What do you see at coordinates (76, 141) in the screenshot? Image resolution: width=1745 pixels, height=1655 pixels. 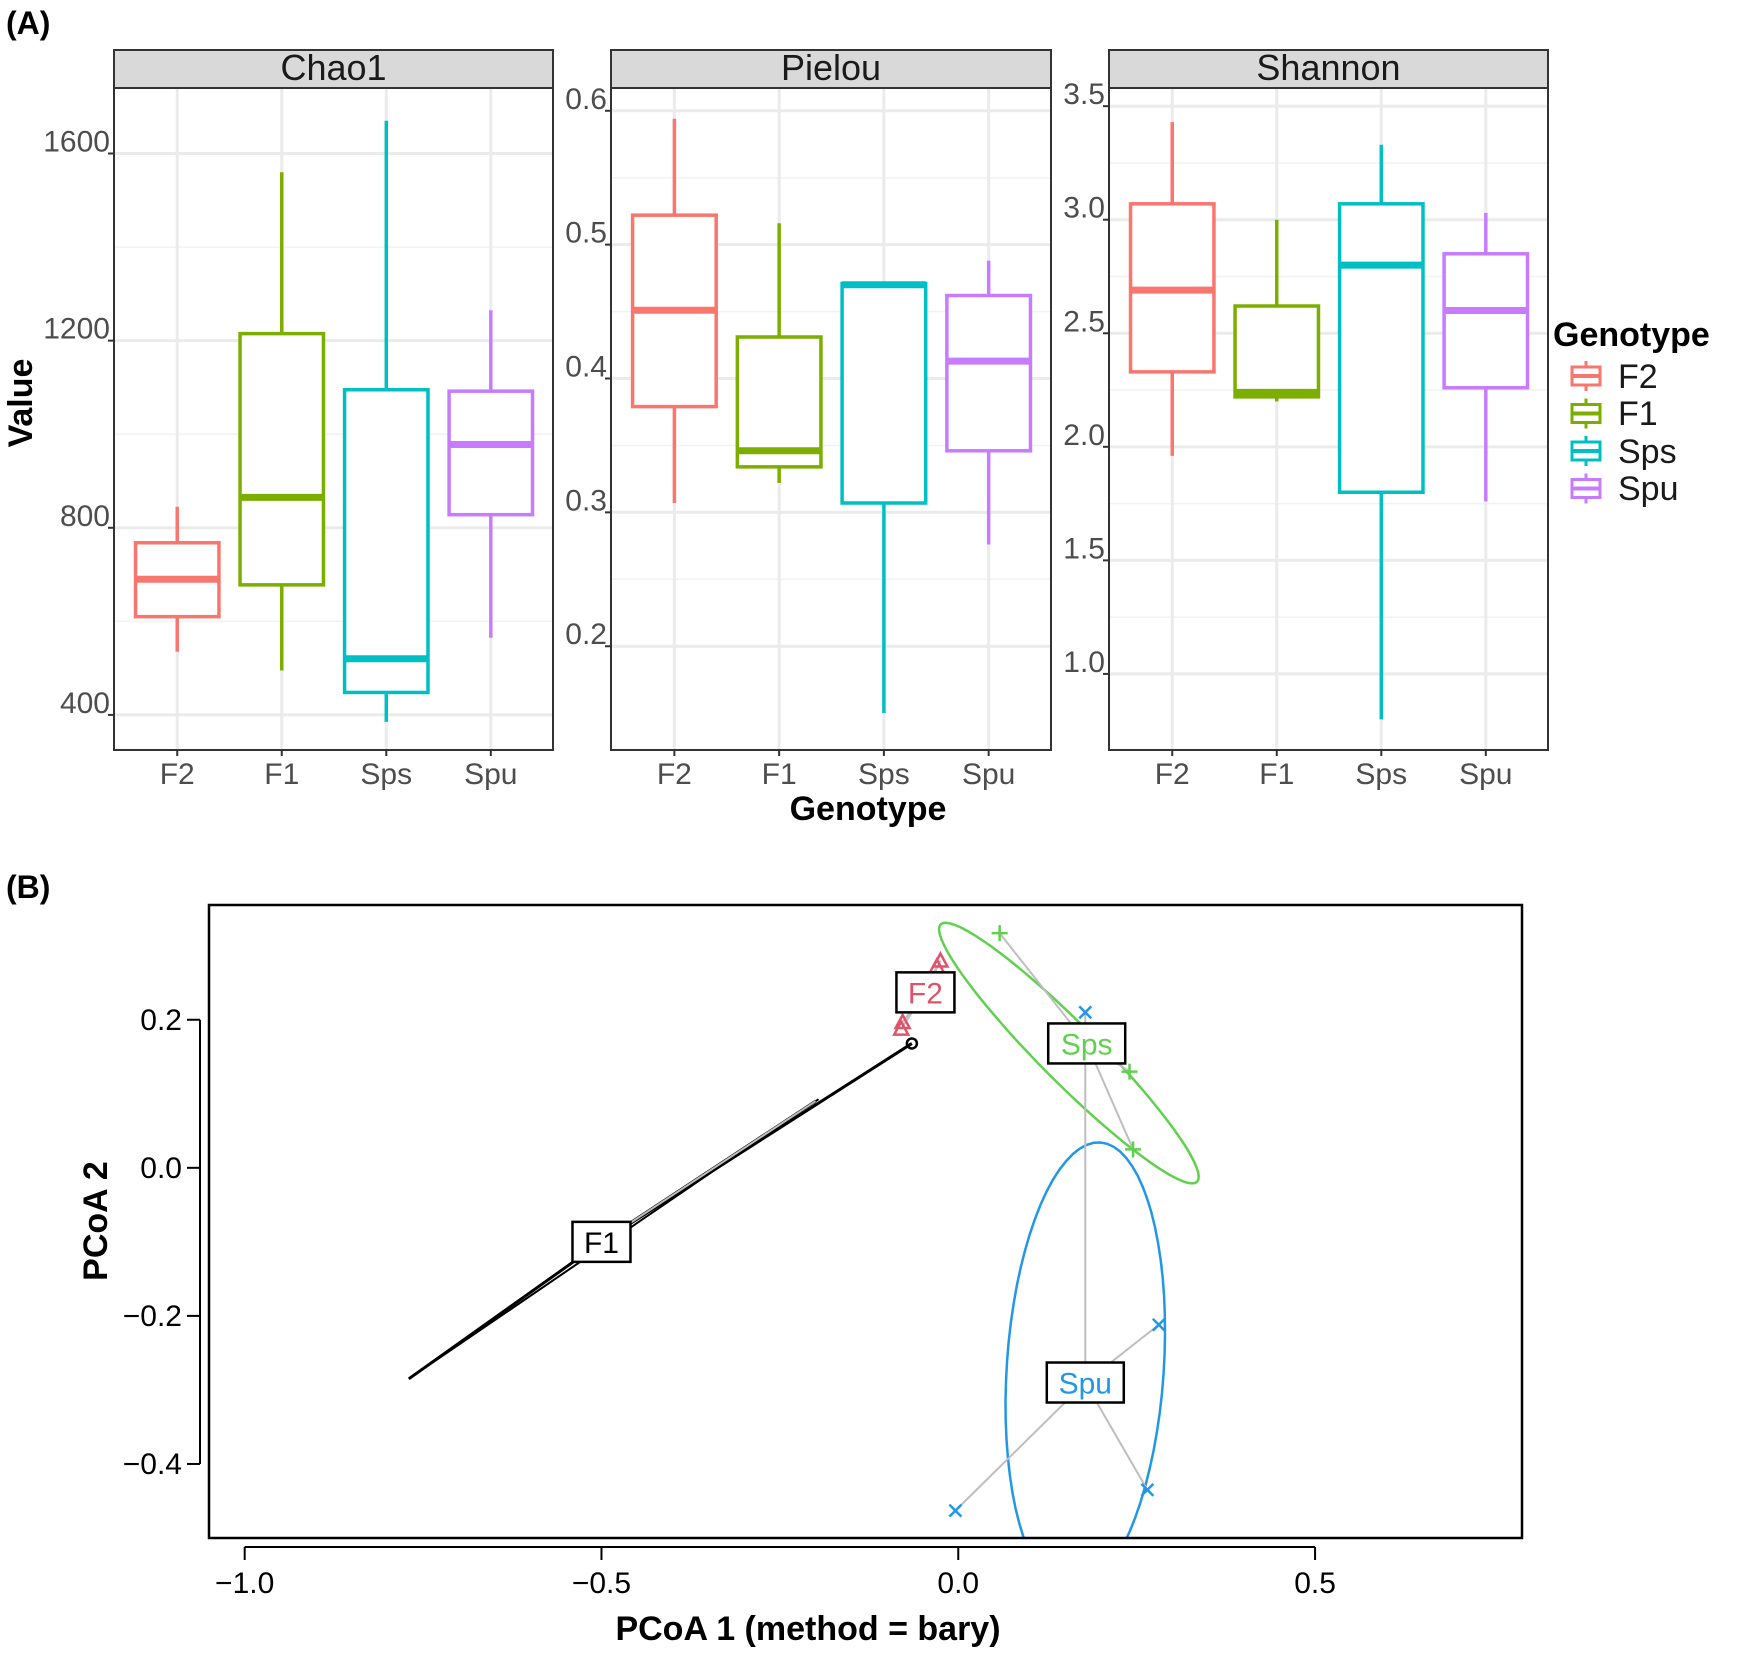 I see `y-tick-label: 1600` at bounding box center [76, 141].